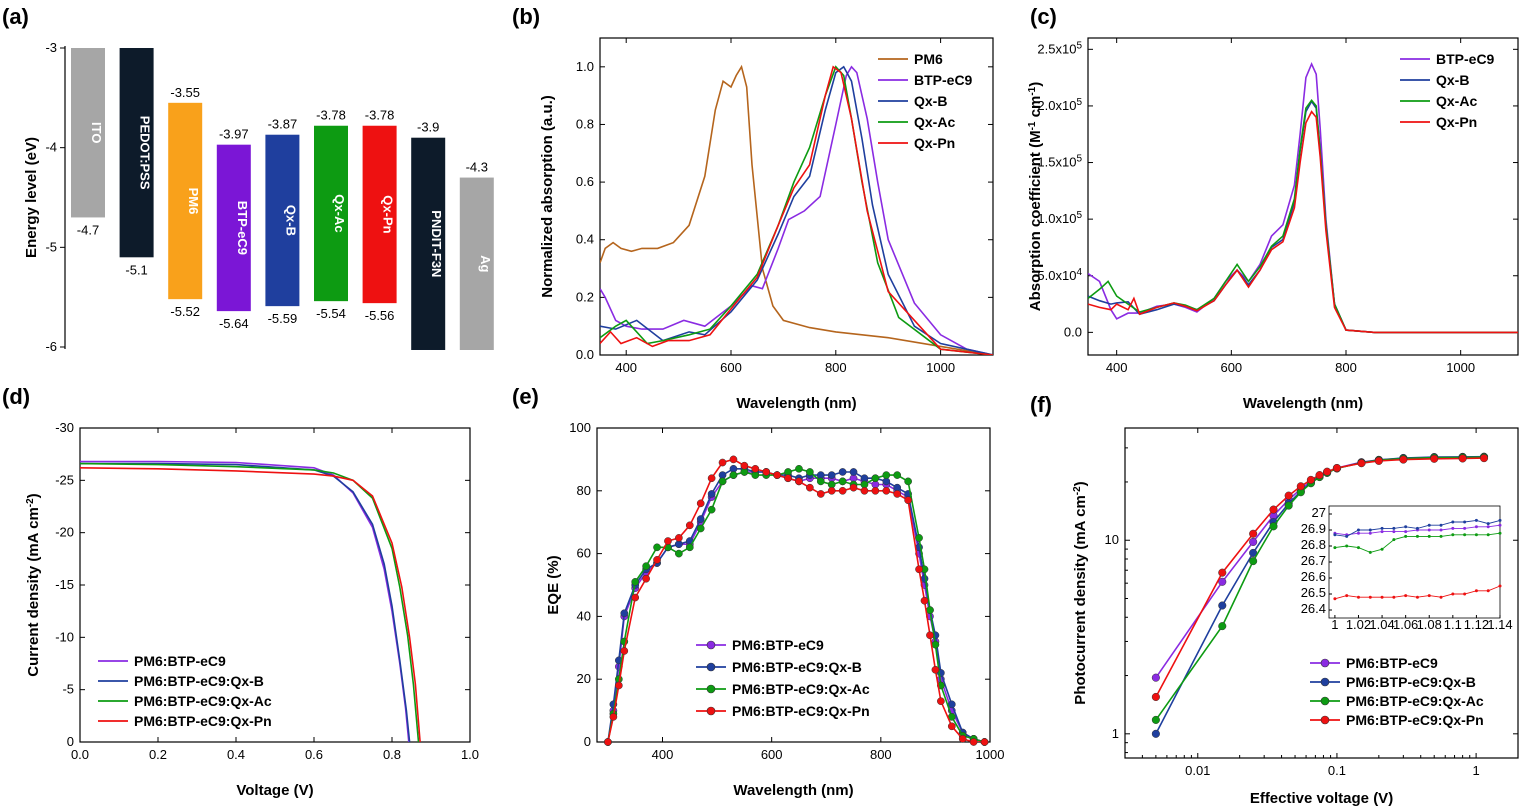 This screenshot has width=1525, height=809. Describe the element at coordinates (1475, 770) in the screenshot. I see `x-tick-label: 1` at that location.